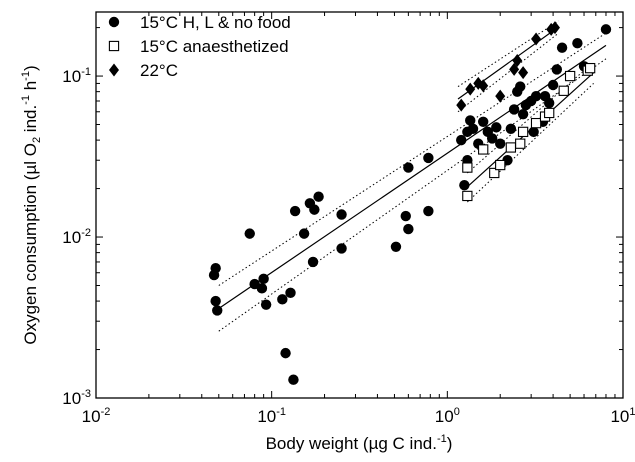 This screenshot has width=635, height=462. Describe the element at coordinates (159, 70) in the screenshot. I see `legend-label: 22°C` at that location.